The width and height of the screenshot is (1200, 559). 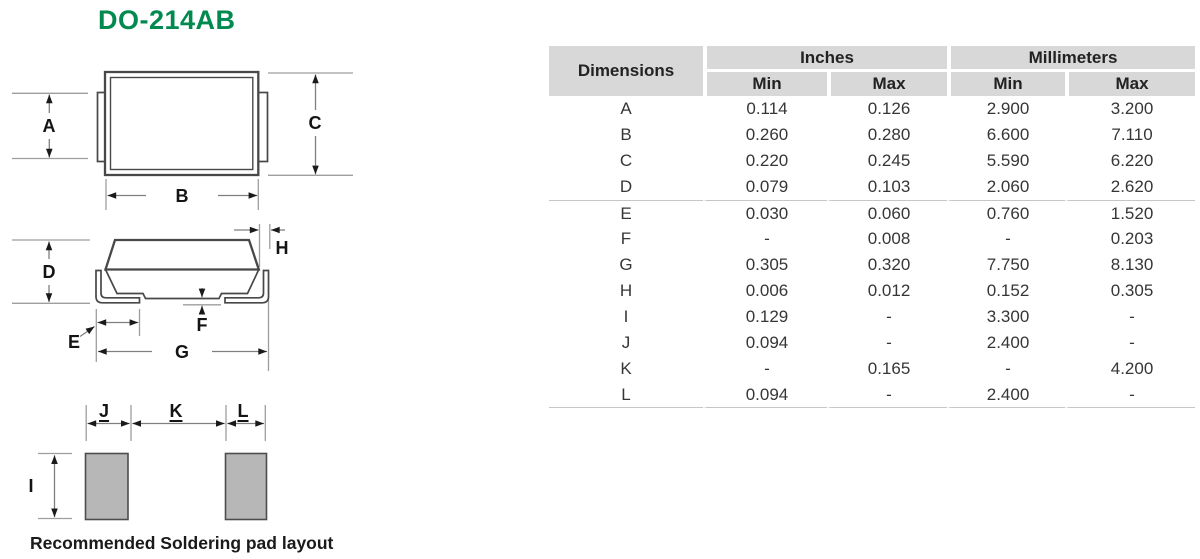 I want to click on value-cell: 0.114, so click(x=765, y=109).